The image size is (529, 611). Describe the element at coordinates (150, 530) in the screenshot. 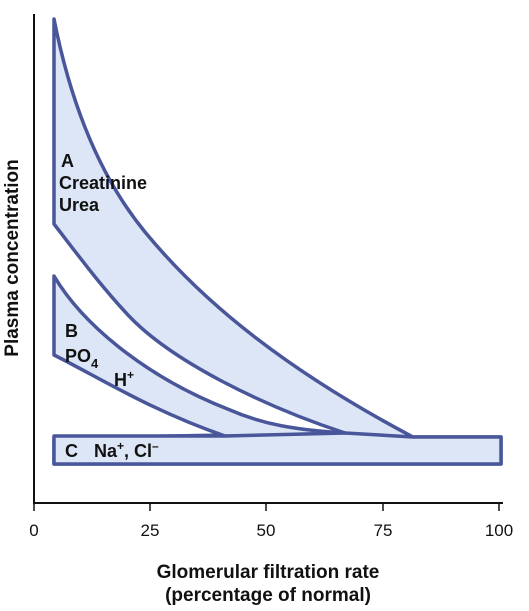

I see `x-tick-label-25: 25` at that location.